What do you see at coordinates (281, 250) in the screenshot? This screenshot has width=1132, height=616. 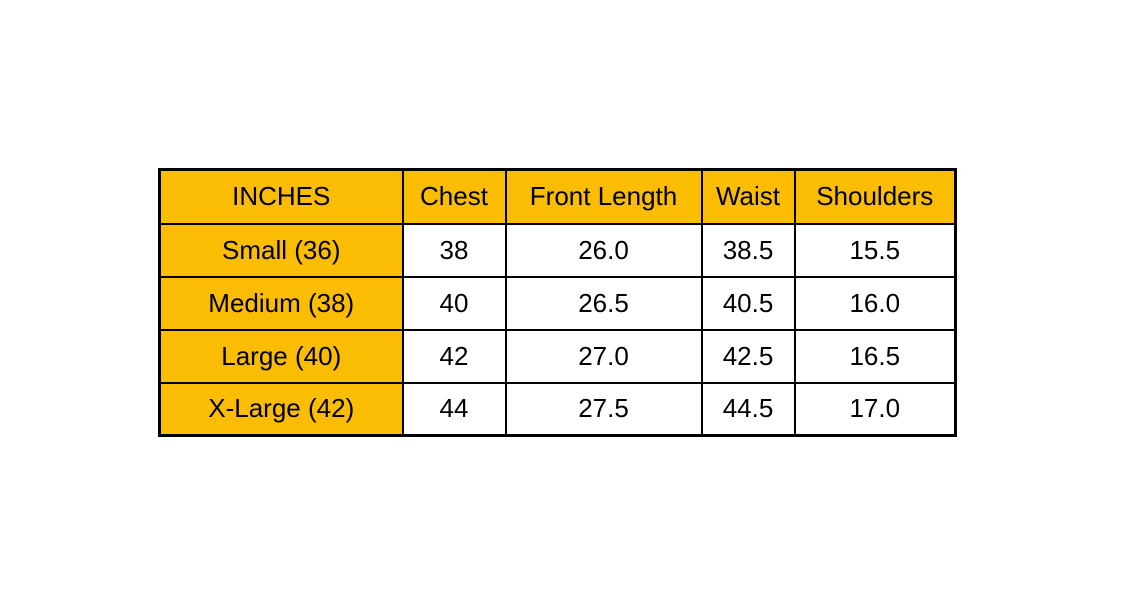 I see `row-label-small: Small (36)` at bounding box center [281, 250].